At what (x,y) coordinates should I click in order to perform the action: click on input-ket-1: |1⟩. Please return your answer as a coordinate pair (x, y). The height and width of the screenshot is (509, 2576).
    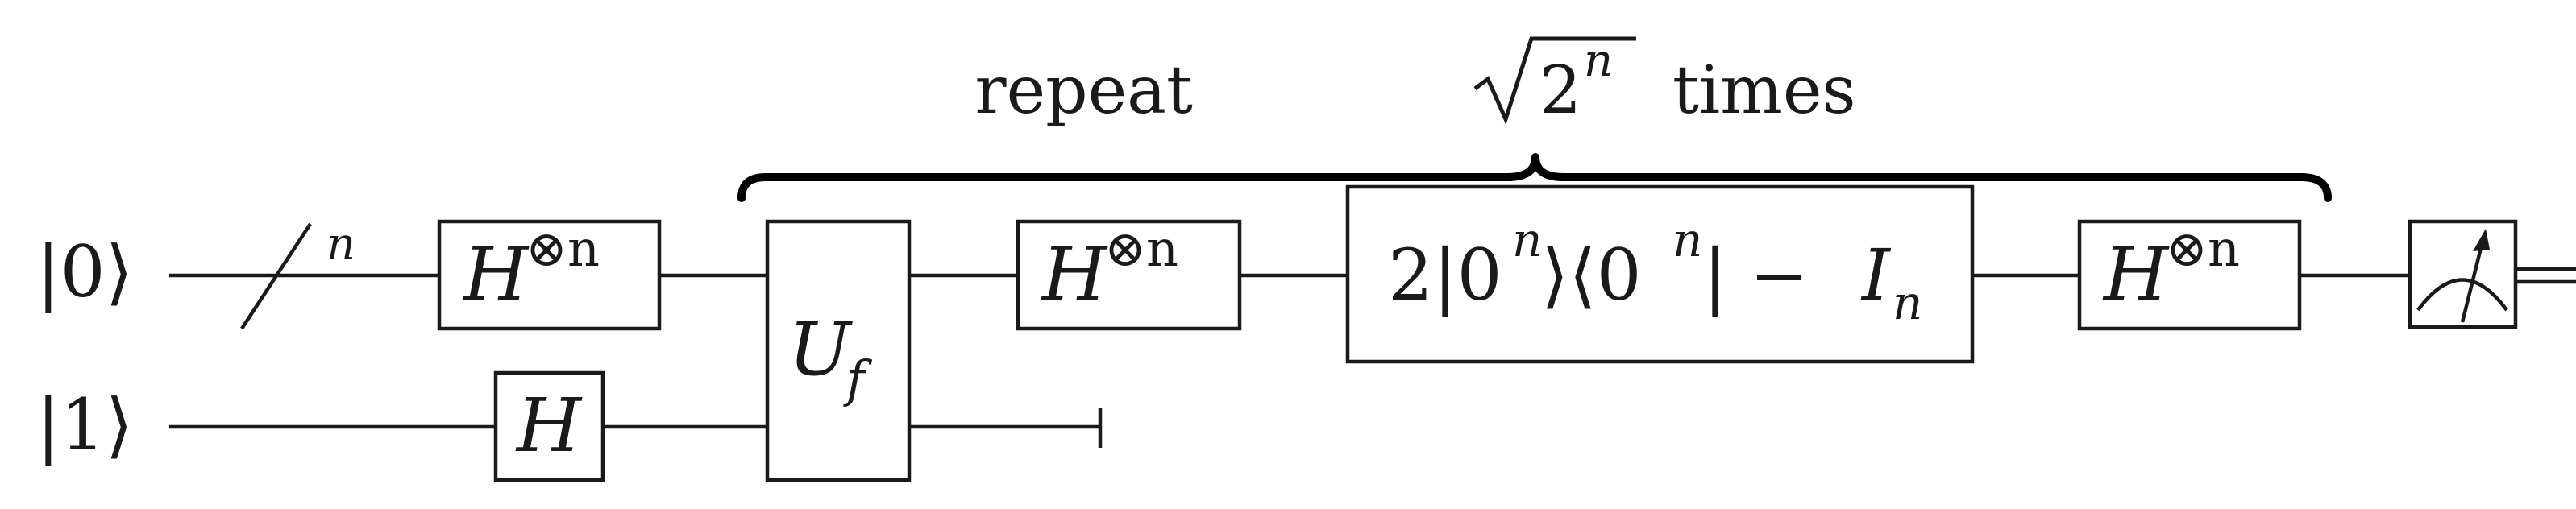
    Looking at the image, I should click on (84, 424).